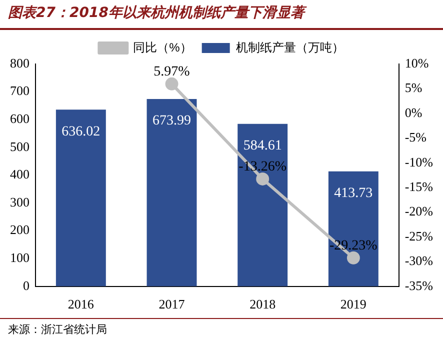  What do you see at coordinates (419, 162) in the screenshot?
I see `y2-tick-label: -10%` at bounding box center [419, 162].